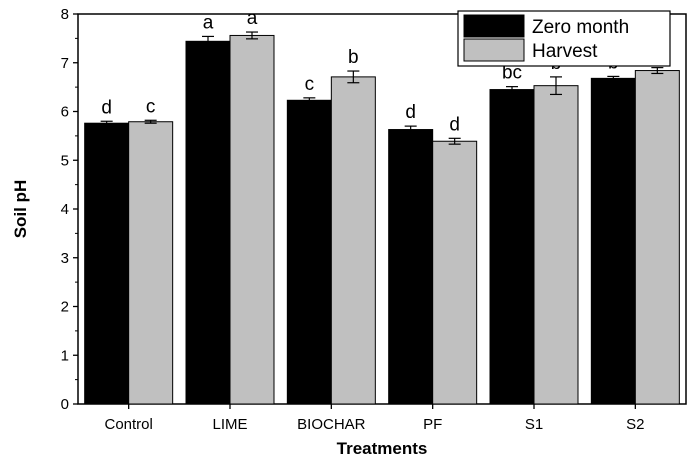 The height and width of the screenshot is (461, 694). What do you see at coordinates (65, 209) in the screenshot?
I see `y-tick-label: 4` at bounding box center [65, 209].